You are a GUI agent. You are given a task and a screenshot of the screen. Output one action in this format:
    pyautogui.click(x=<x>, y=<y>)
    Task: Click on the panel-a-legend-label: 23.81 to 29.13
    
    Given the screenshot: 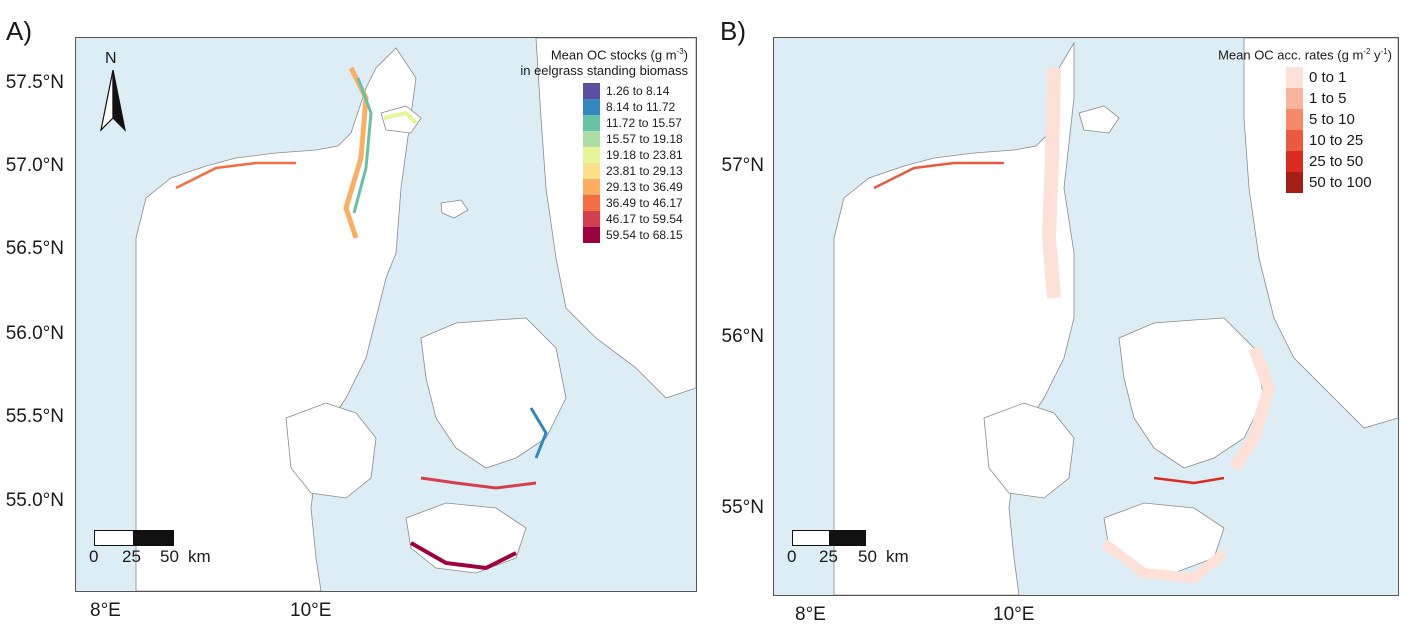 What is the action you would take?
    pyautogui.click(x=644, y=171)
    